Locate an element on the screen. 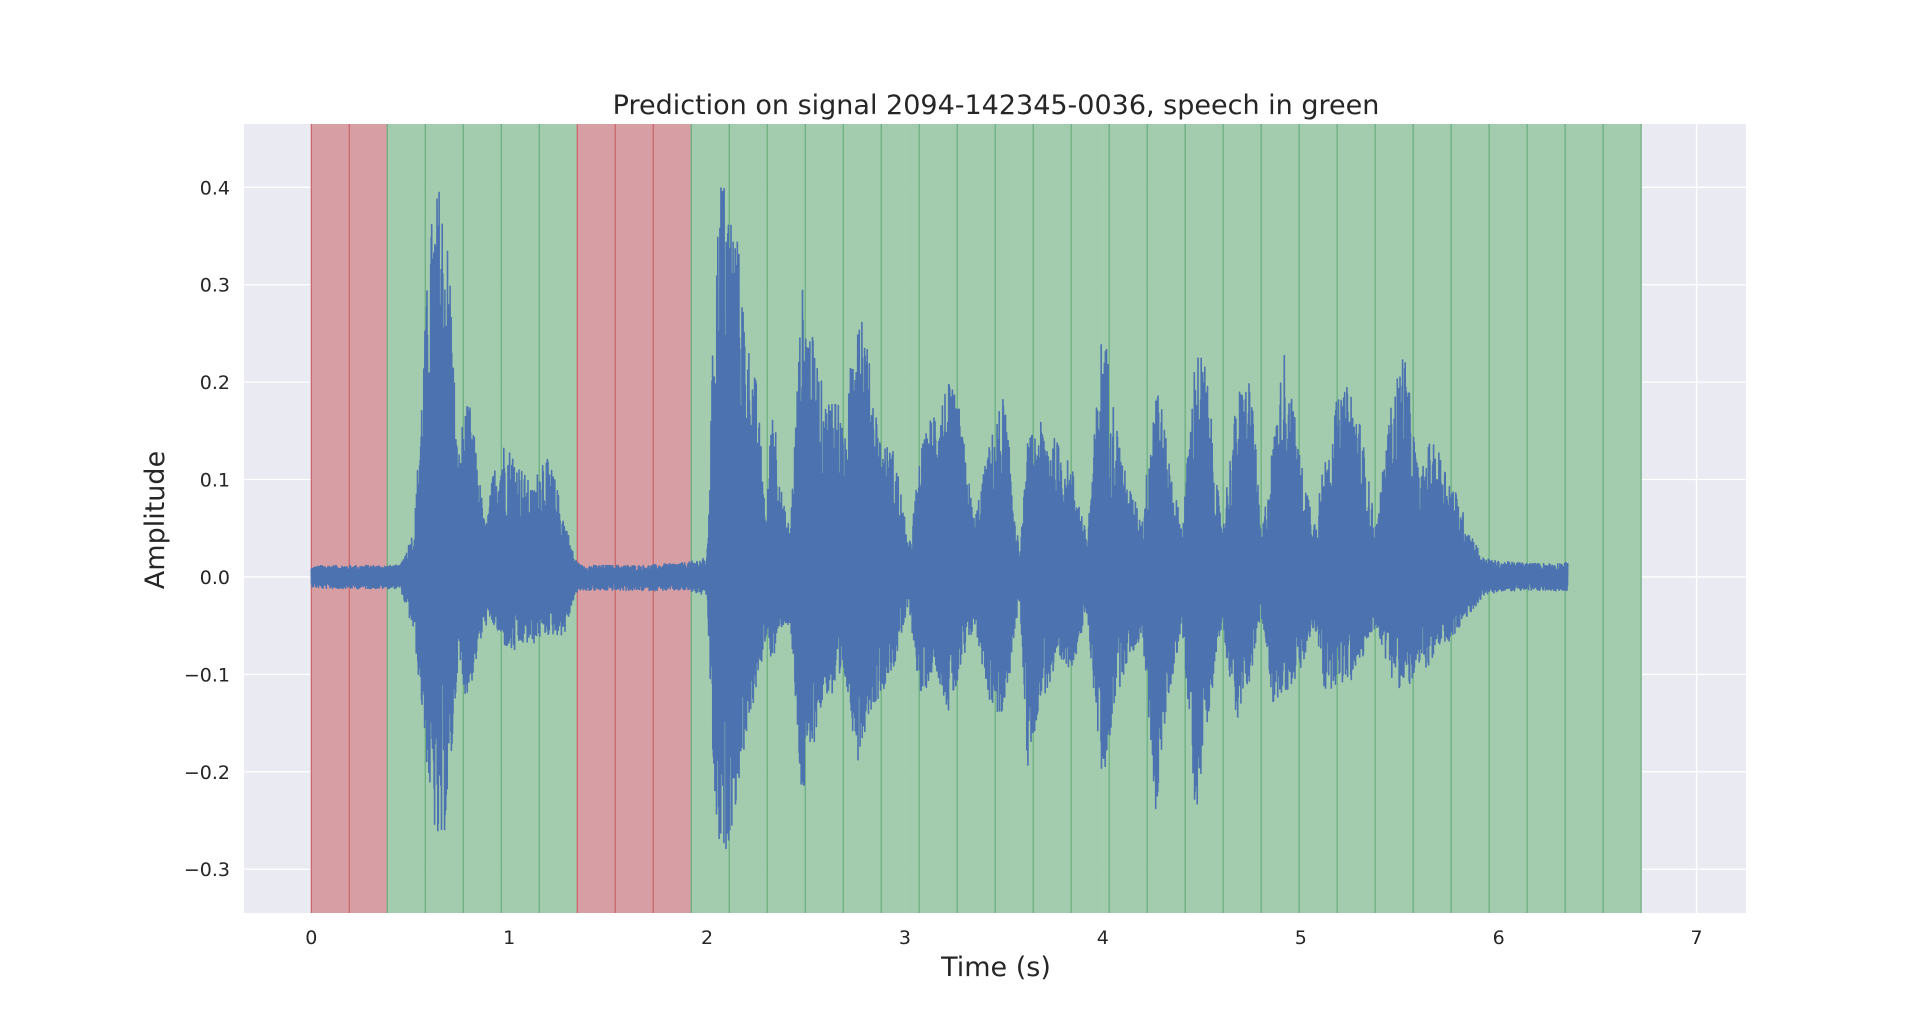 This screenshot has width=1920, height=1016. y-tick-label: 0.3 is located at coordinates (215, 286).